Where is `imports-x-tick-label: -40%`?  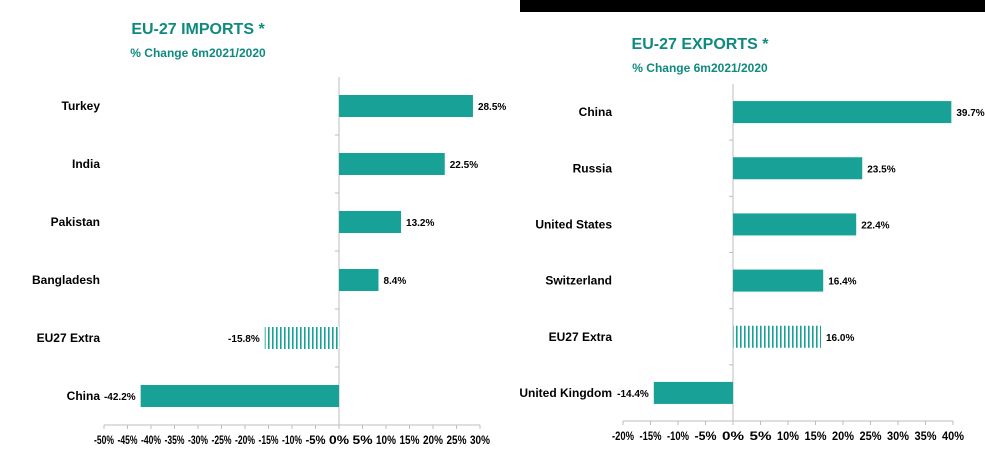
imports-x-tick-label: -40% is located at coordinates (151, 440).